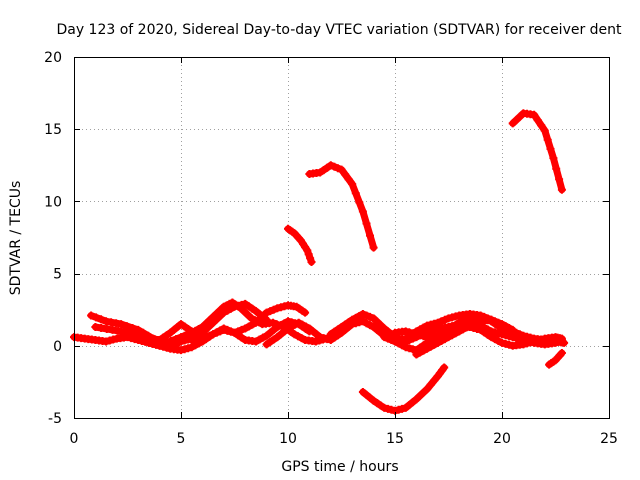 This screenshot has width=640, height=480. I want to click on y-tick-label: 5, so click(57, 275).